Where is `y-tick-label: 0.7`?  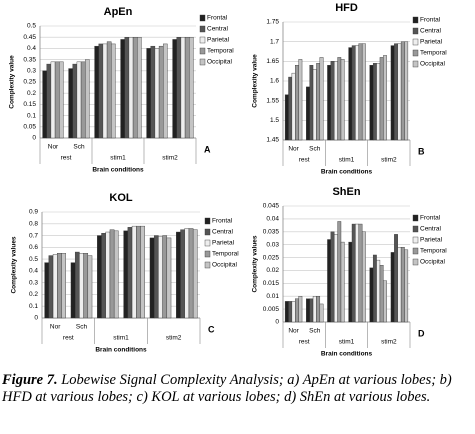
y-tick-label: 0.7 is located at coordinates (33, 235).